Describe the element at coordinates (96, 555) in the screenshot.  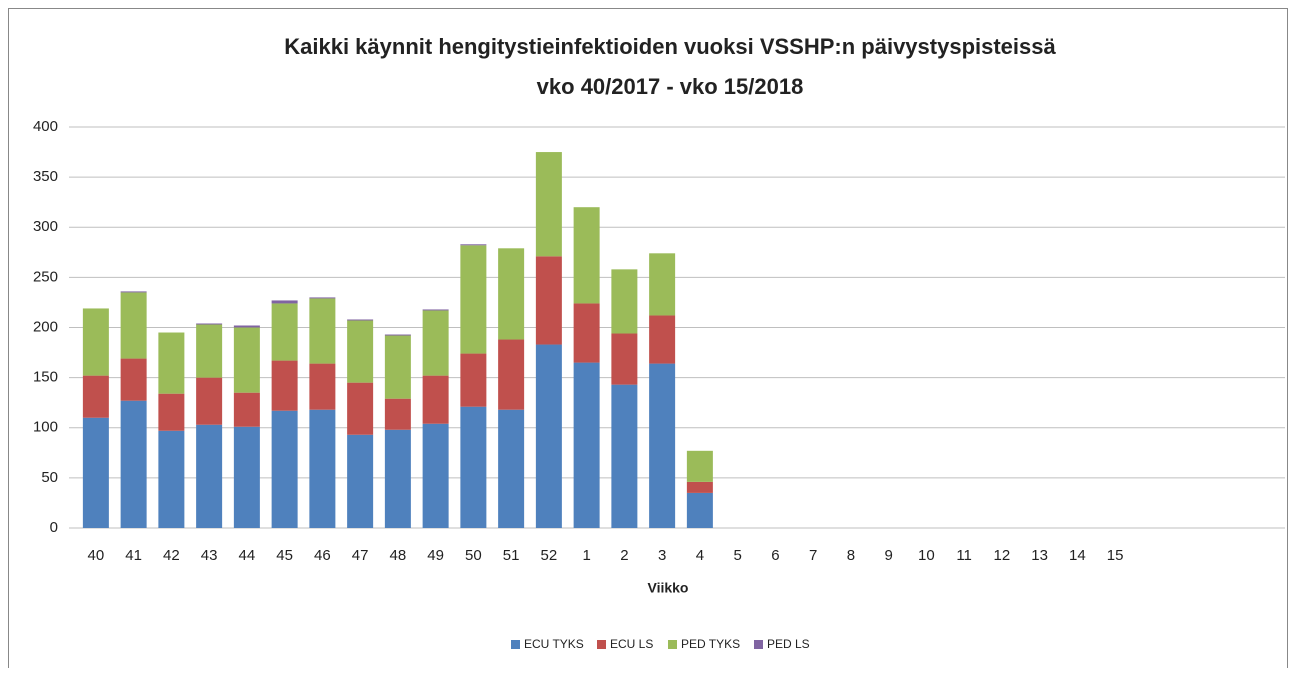
I see `x-tick-label: 40` at that location.